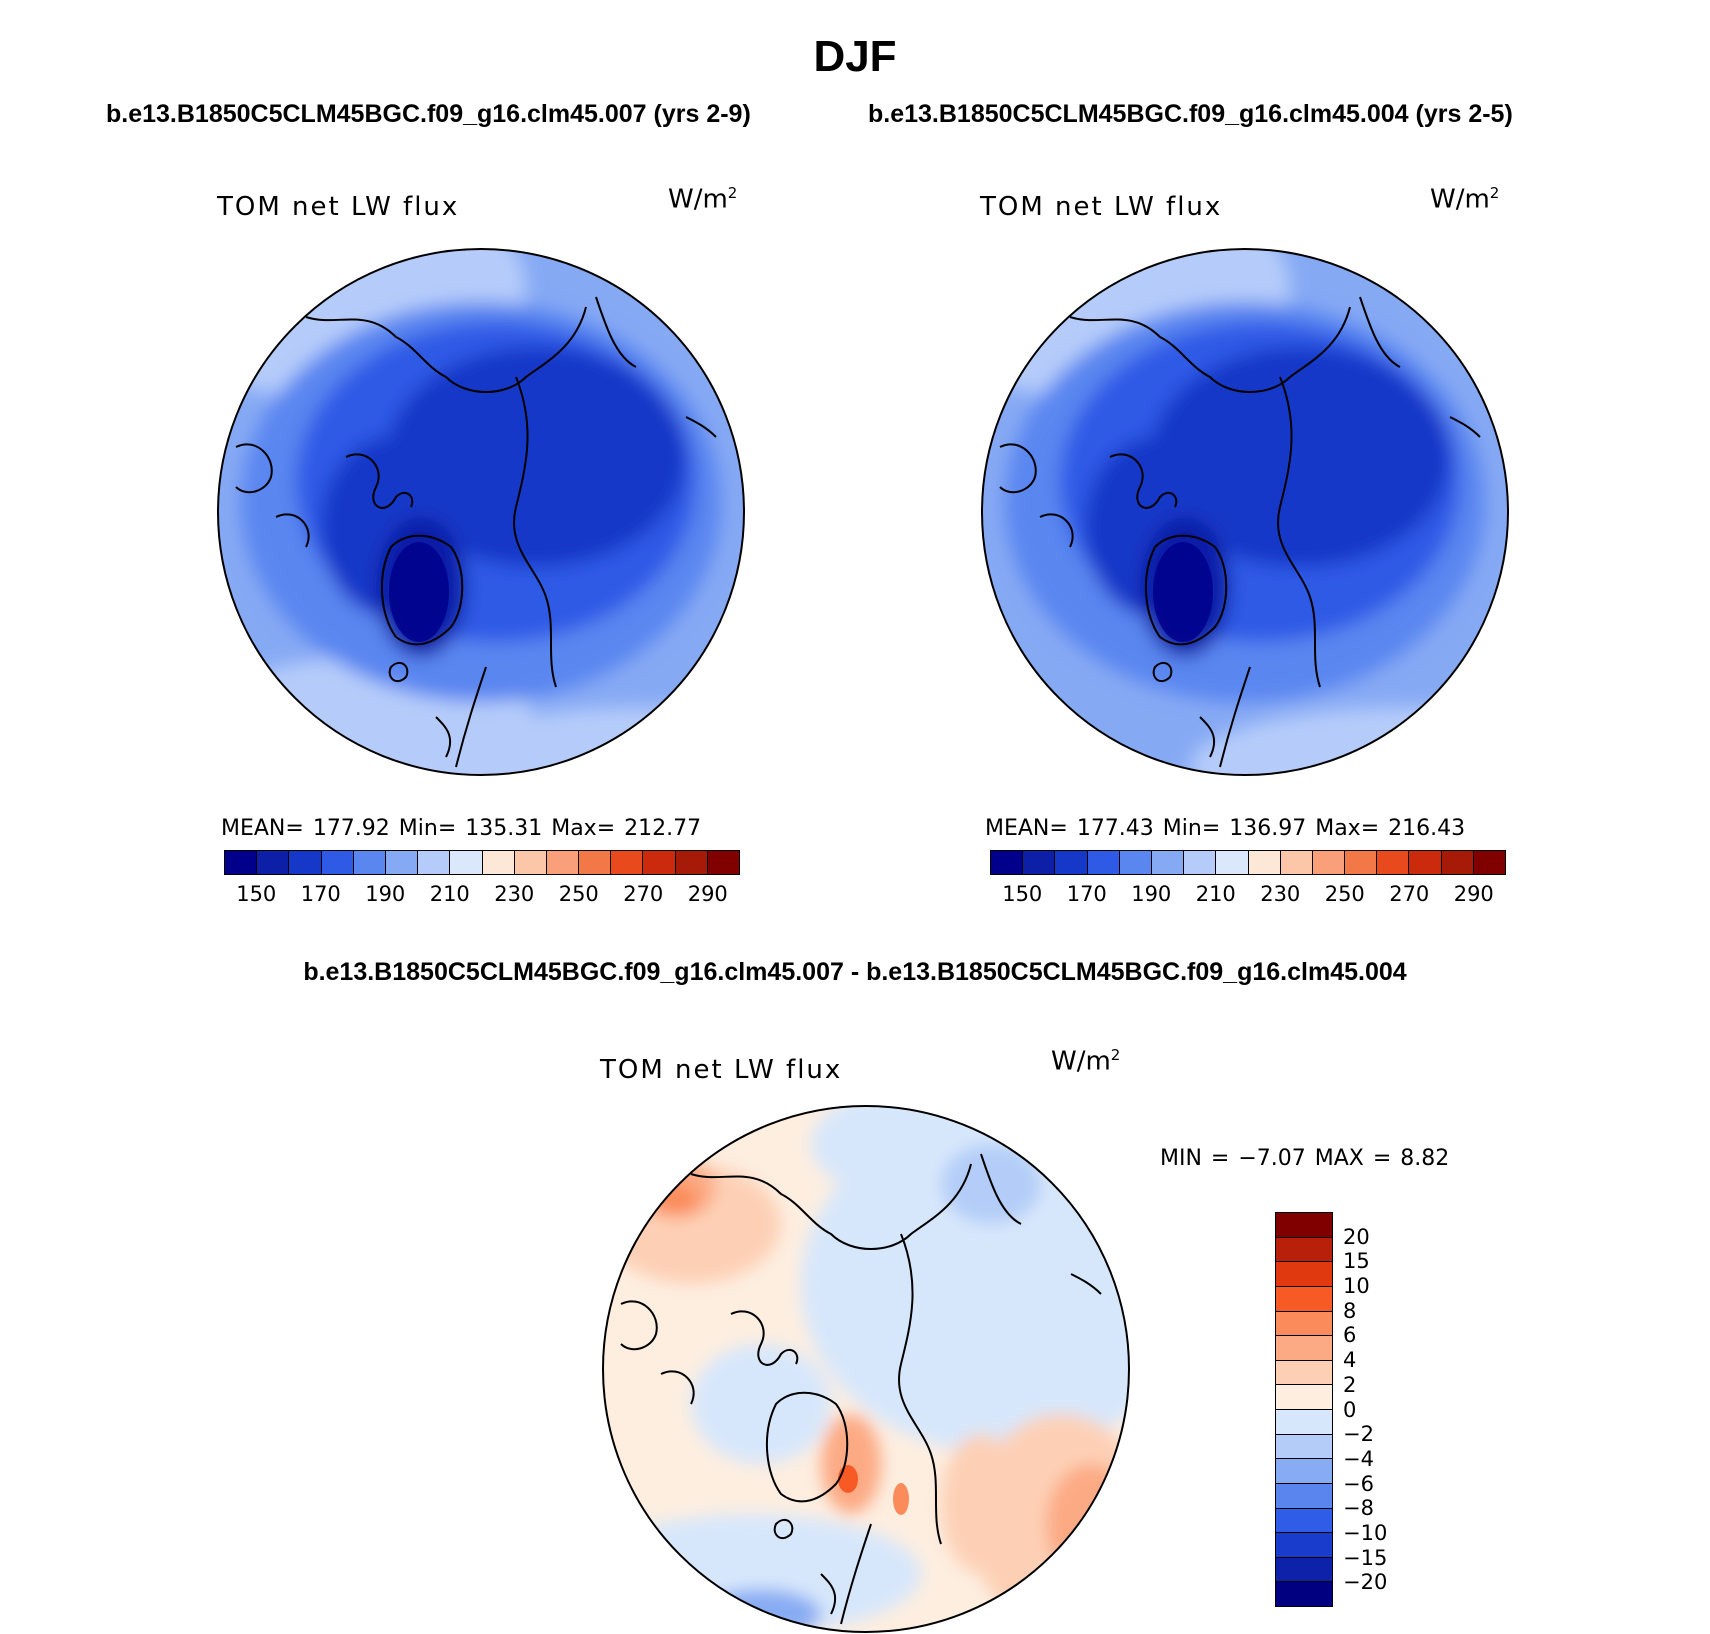 The image size is (1710, 1634). What do you see at coordinates (1356, 1261) in the screenshot?
I see `diff-colorbar-tick: 15` at bounding box center [1356, 1261].